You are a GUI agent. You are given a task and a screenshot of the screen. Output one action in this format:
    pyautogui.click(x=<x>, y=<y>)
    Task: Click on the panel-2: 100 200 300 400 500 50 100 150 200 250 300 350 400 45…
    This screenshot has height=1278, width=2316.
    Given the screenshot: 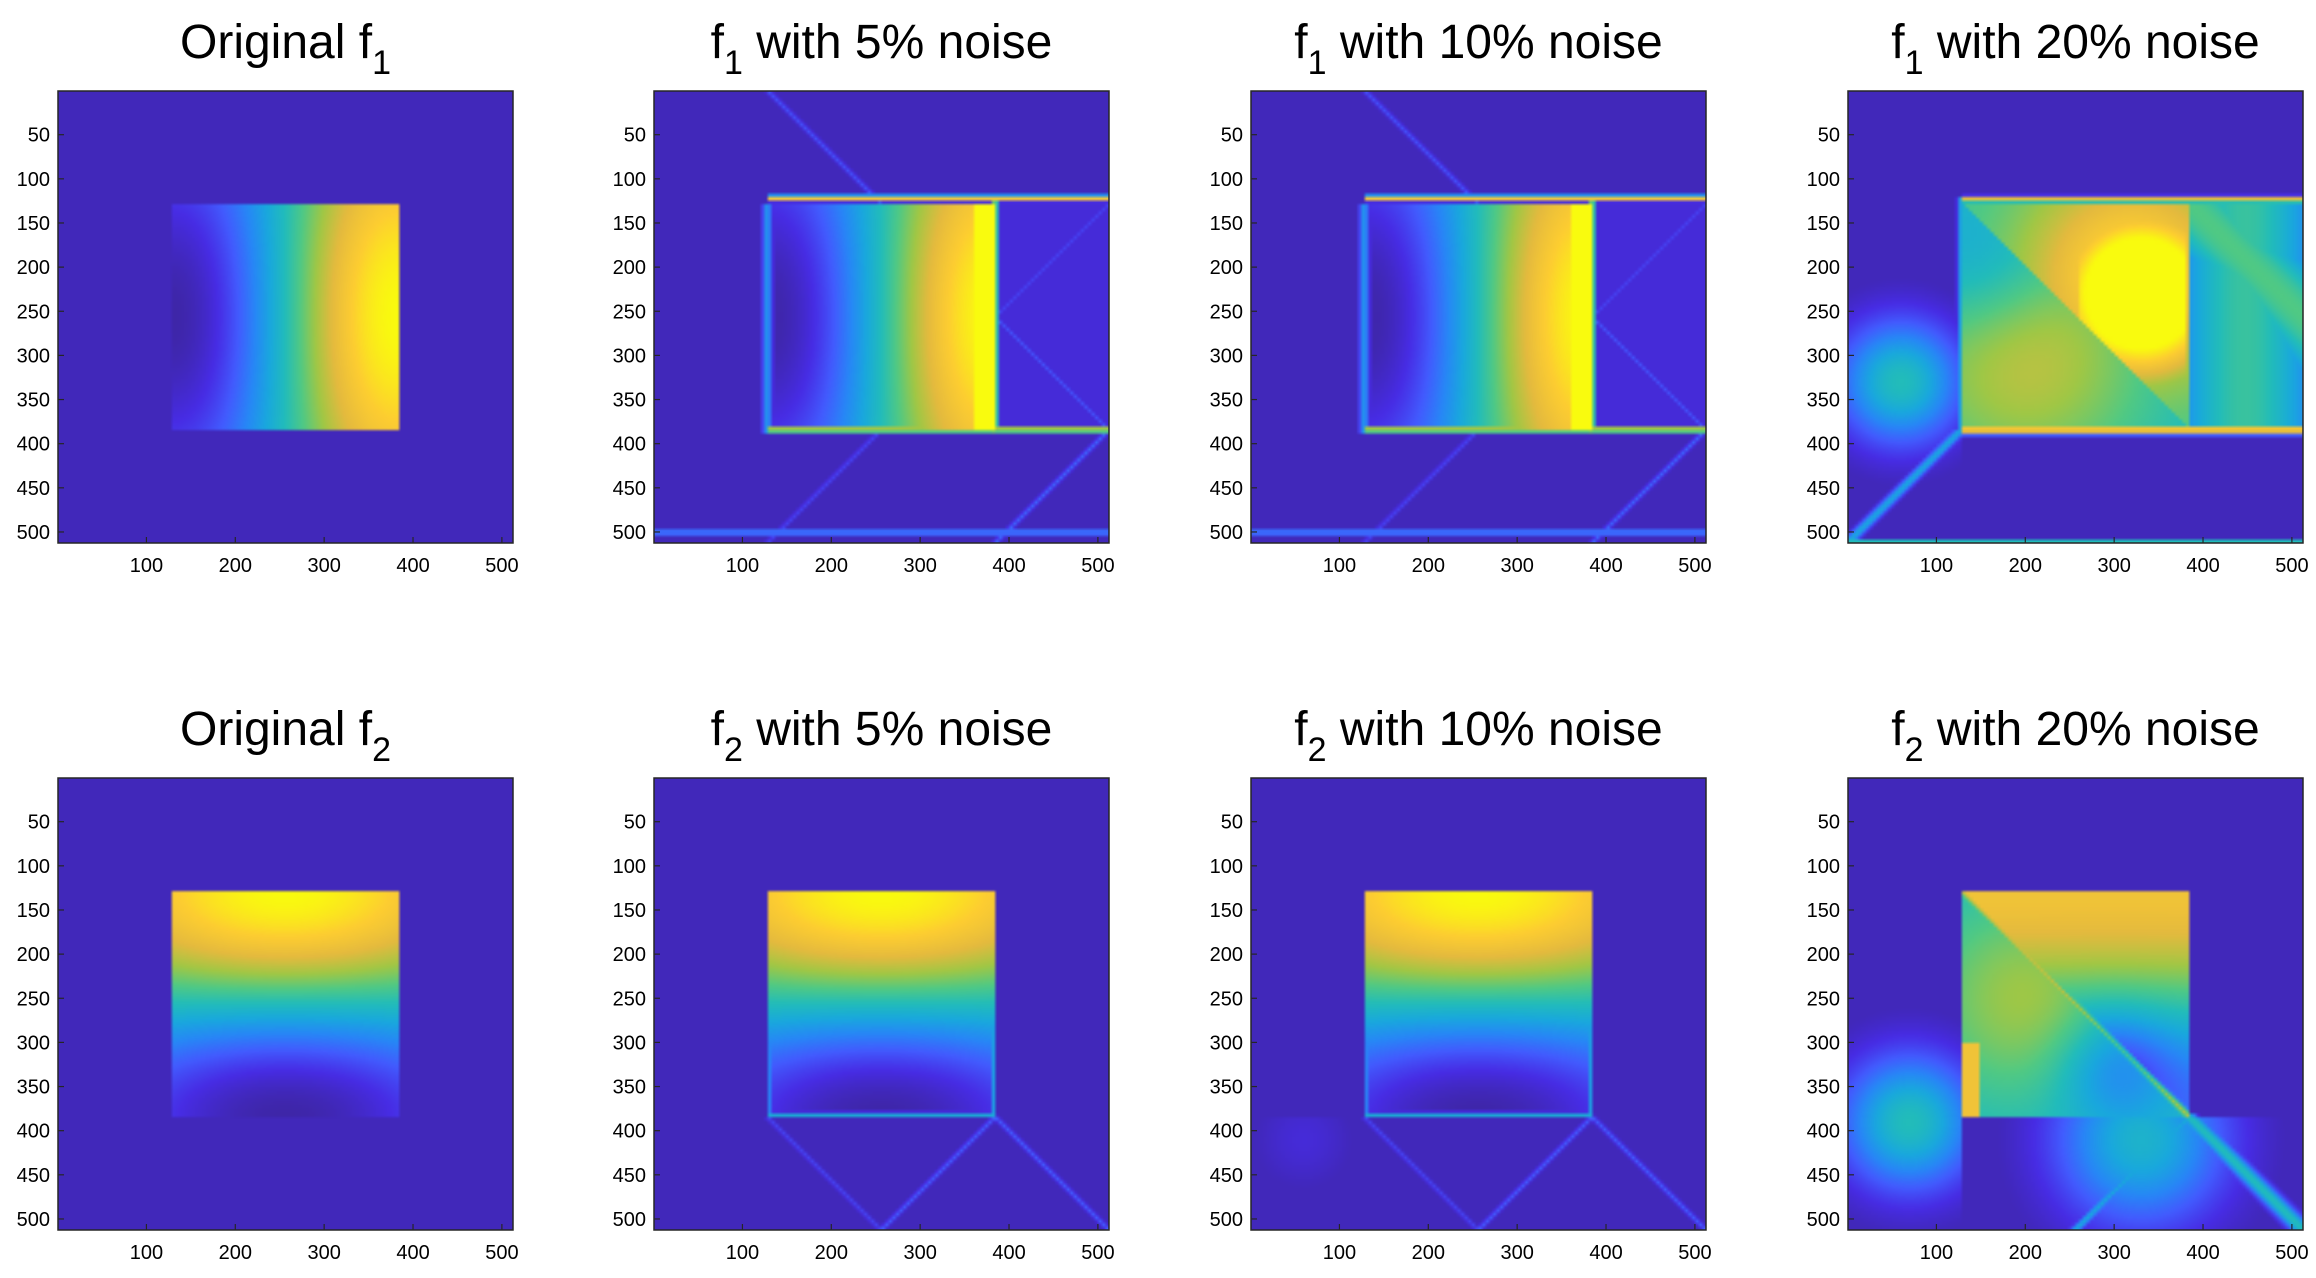 What is the action you would take?
    pyautogui.click(x=864, y=296)
    